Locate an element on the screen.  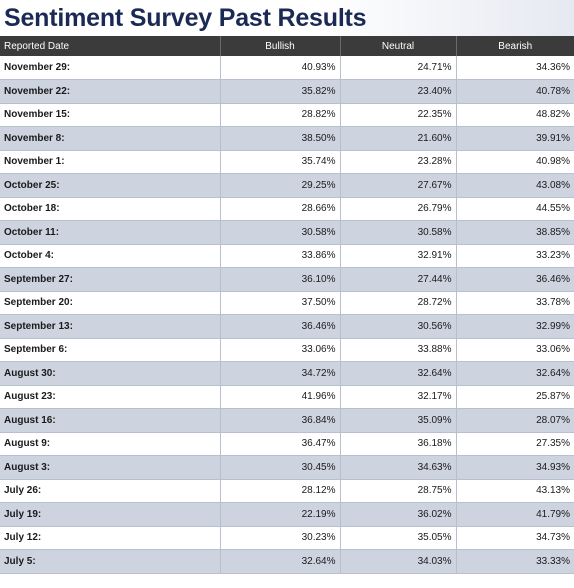
bullish-cell: 29.25% is located at coordinates (280, 185).